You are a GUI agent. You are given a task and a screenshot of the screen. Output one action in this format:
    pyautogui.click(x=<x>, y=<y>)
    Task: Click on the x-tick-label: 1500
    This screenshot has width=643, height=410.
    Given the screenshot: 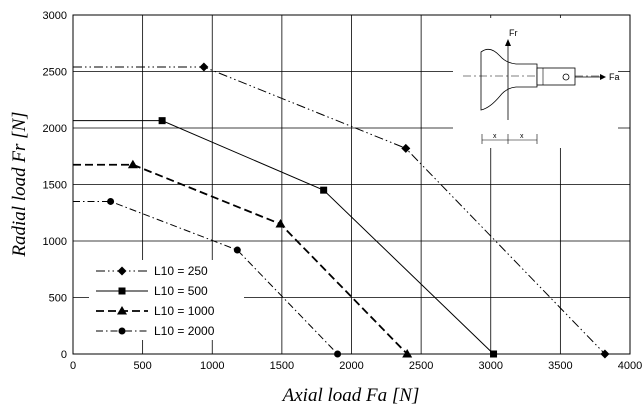 What is the action you would take?
    pyautogui.click(x=282, y=366)
    